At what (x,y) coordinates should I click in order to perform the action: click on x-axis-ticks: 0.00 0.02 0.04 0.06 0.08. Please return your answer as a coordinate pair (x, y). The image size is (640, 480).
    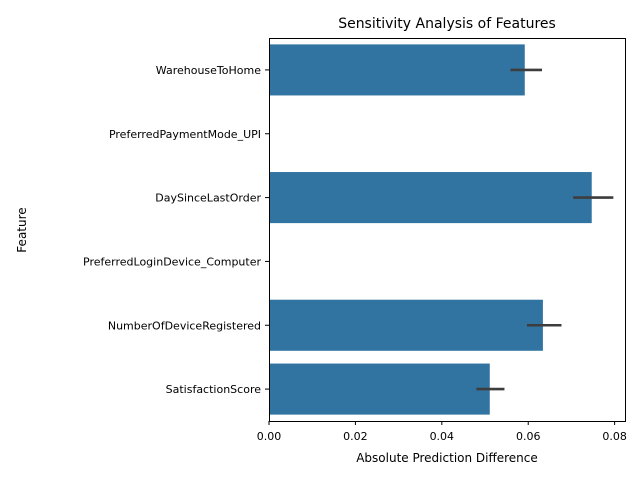
    Looking at the image, I should click on (442, 432).